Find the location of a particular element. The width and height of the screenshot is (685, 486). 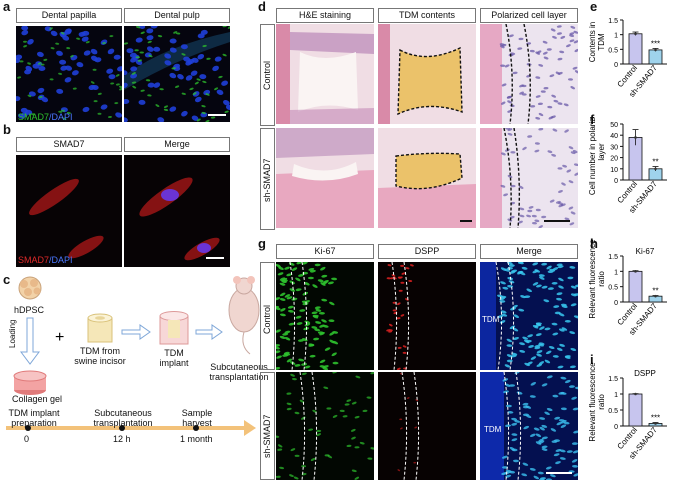

panel-label-e: e is located at coordinates (594, 7).